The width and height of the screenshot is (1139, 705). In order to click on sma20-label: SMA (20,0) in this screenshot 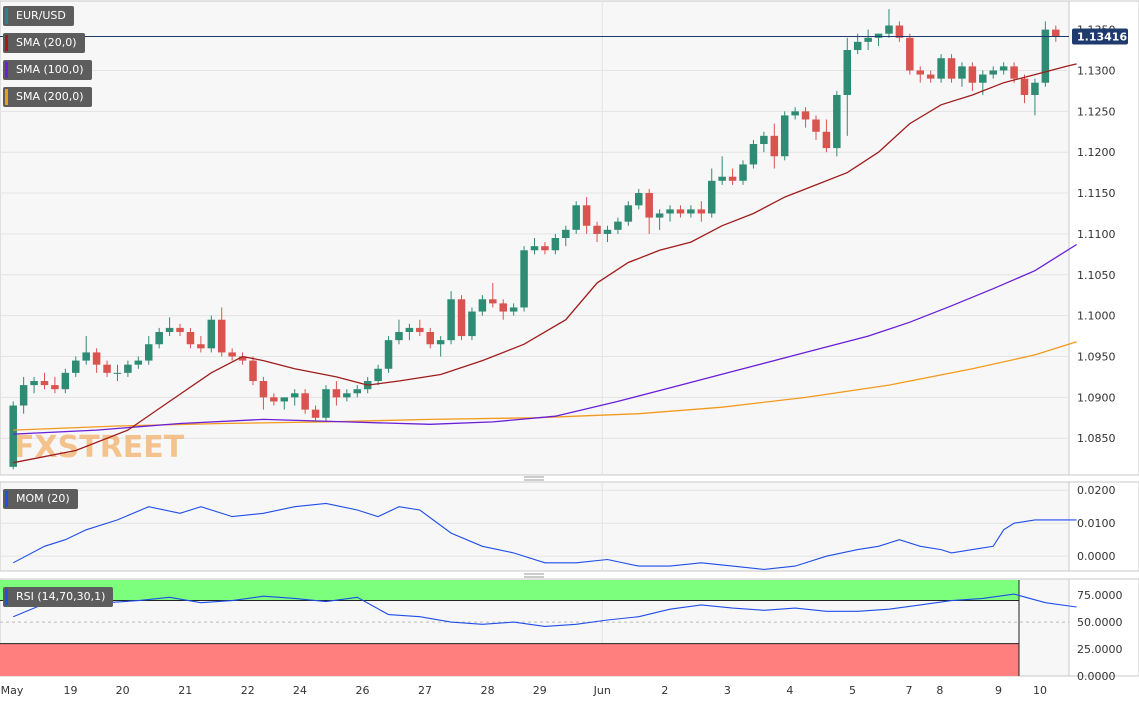, I will do `click(44, 43)`.